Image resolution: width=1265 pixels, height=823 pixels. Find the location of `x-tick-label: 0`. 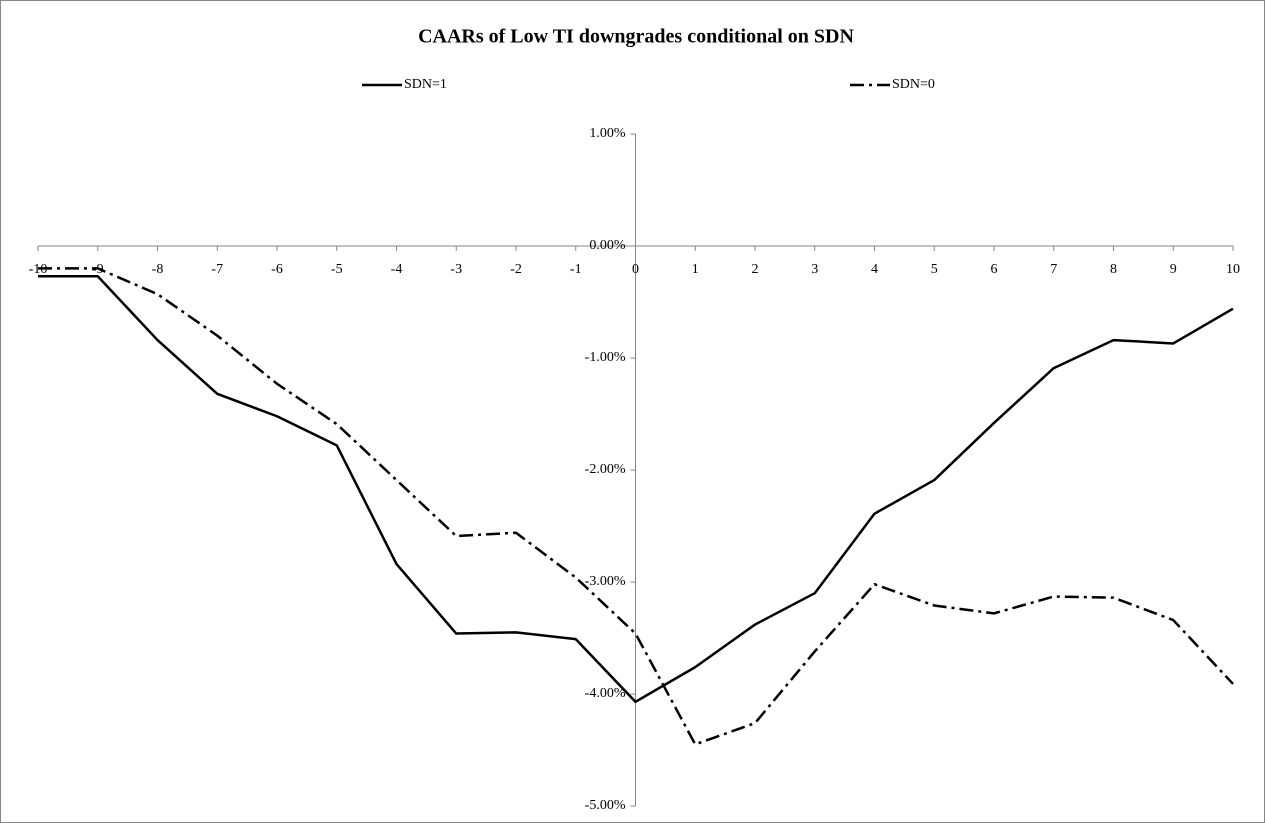

x-tick-label: 0 is located at coordinates (635, 269).